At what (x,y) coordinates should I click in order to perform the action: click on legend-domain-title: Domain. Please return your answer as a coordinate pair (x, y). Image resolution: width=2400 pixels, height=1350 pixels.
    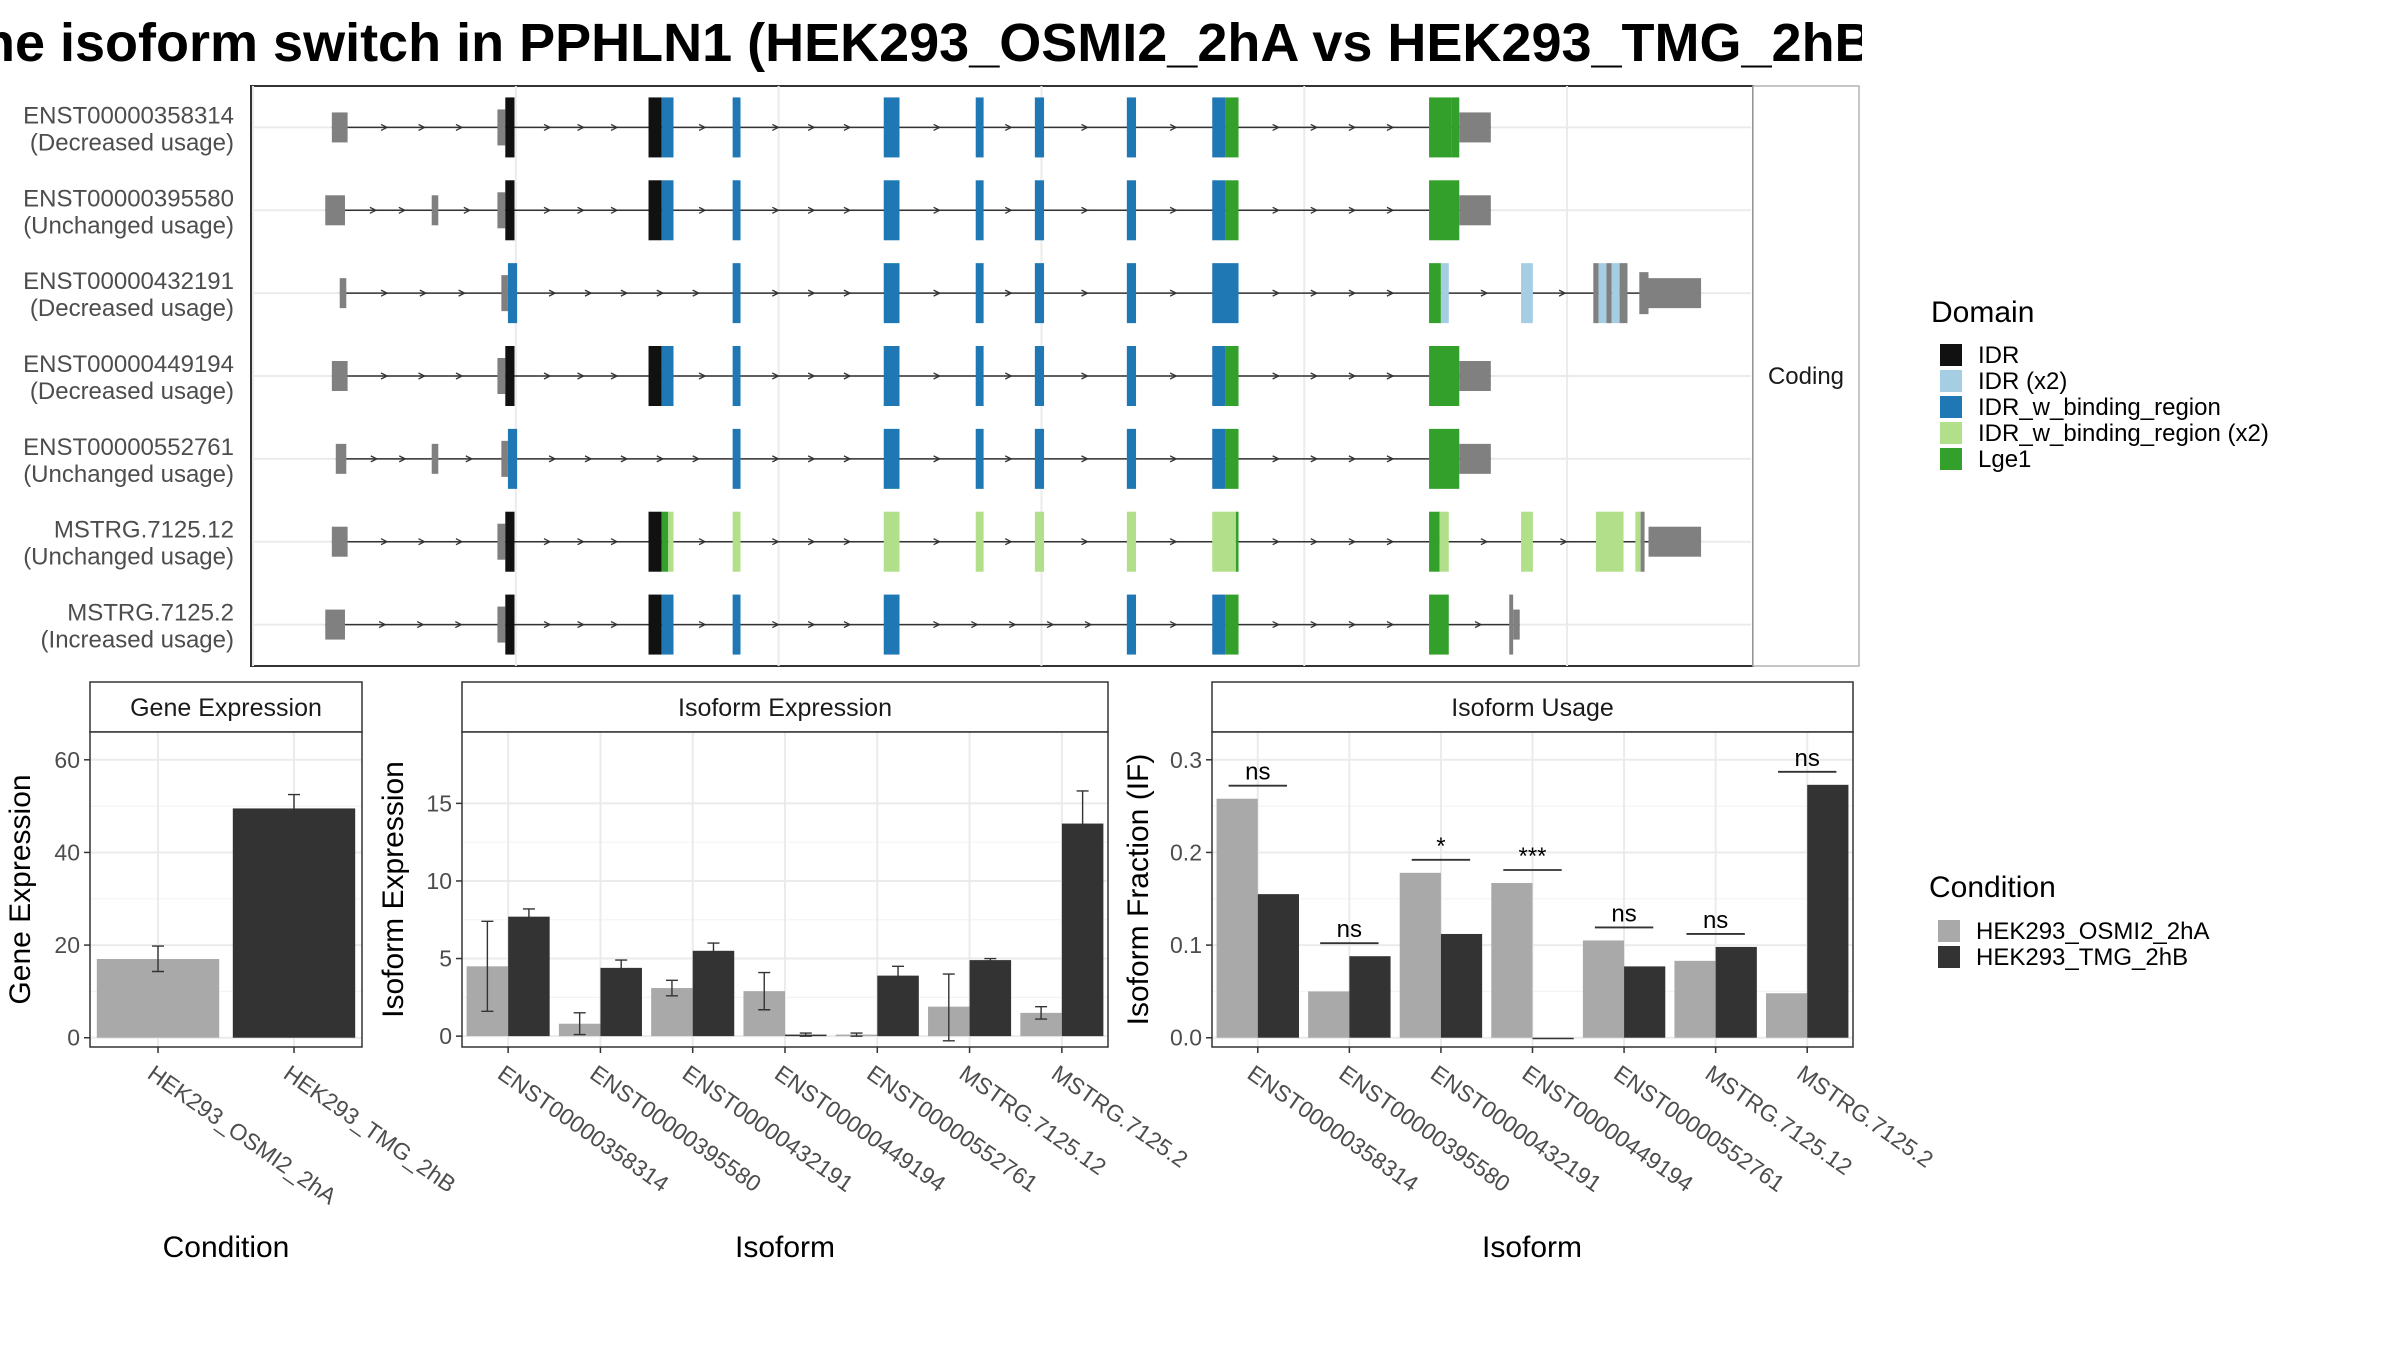
    Looking at the image, I should click on (1982, 312).